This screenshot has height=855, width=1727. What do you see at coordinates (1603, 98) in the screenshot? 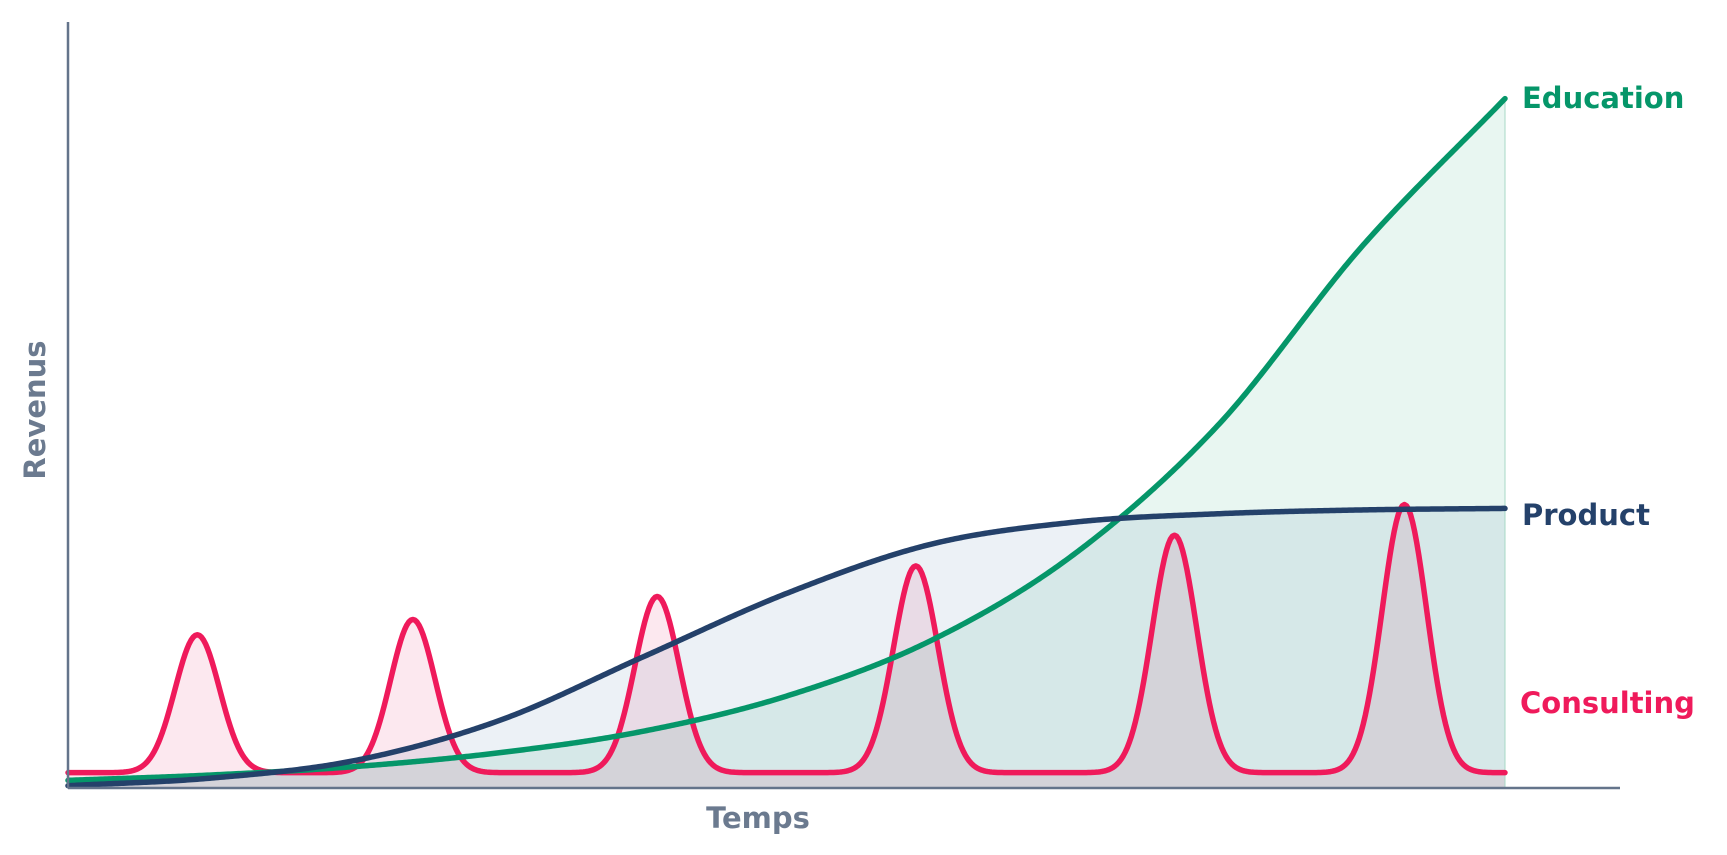
I see `label-education: Education` at bounding box center [1603, 98].